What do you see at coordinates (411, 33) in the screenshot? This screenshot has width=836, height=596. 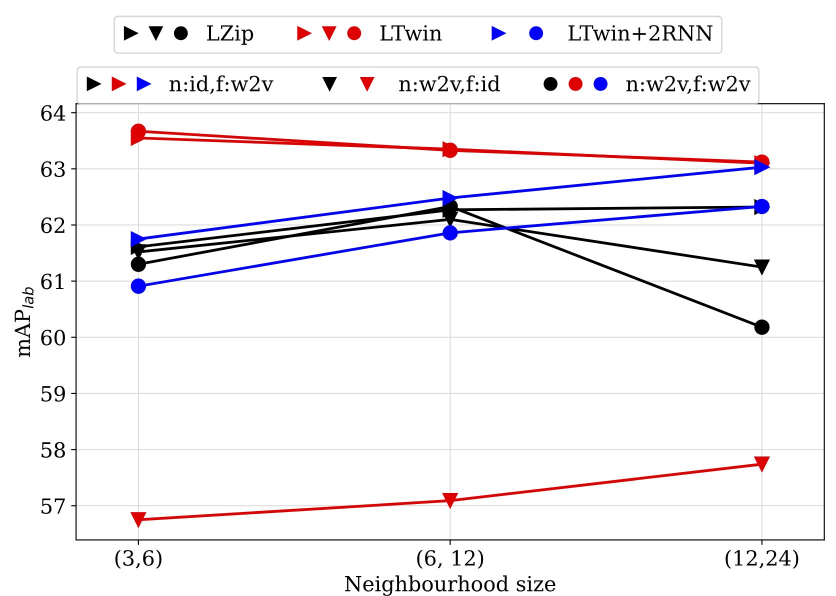 I see `text: LTwin` at bounding box center [411, 33].